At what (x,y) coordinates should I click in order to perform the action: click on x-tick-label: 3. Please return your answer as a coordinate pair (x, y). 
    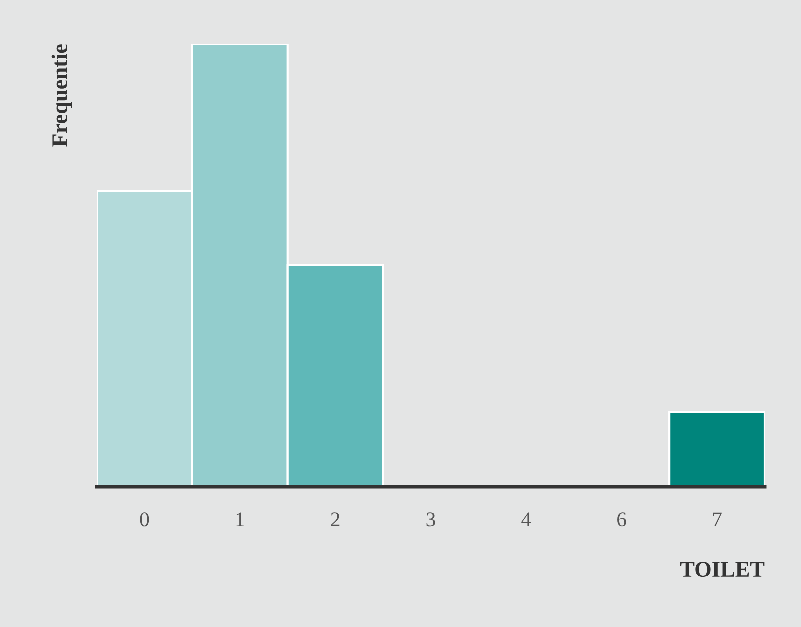
    Looking at the image, I should click on (431, 519).